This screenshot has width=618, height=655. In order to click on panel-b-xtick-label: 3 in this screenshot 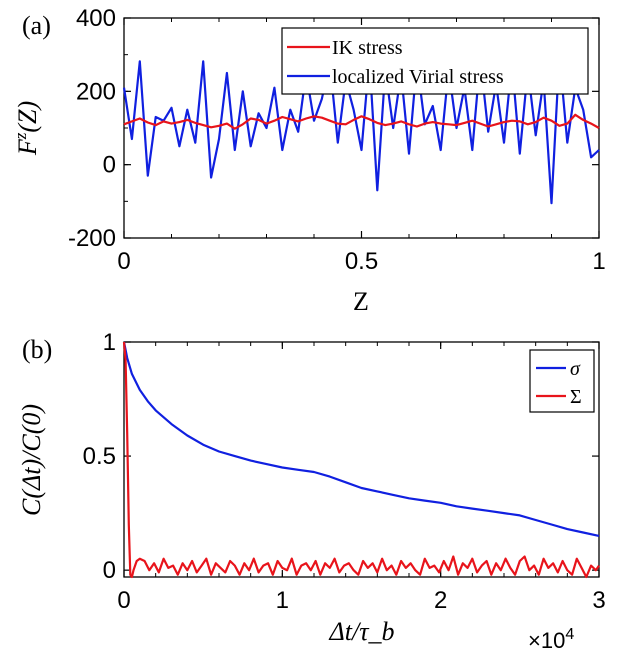, I will do `click(598, 600)`.